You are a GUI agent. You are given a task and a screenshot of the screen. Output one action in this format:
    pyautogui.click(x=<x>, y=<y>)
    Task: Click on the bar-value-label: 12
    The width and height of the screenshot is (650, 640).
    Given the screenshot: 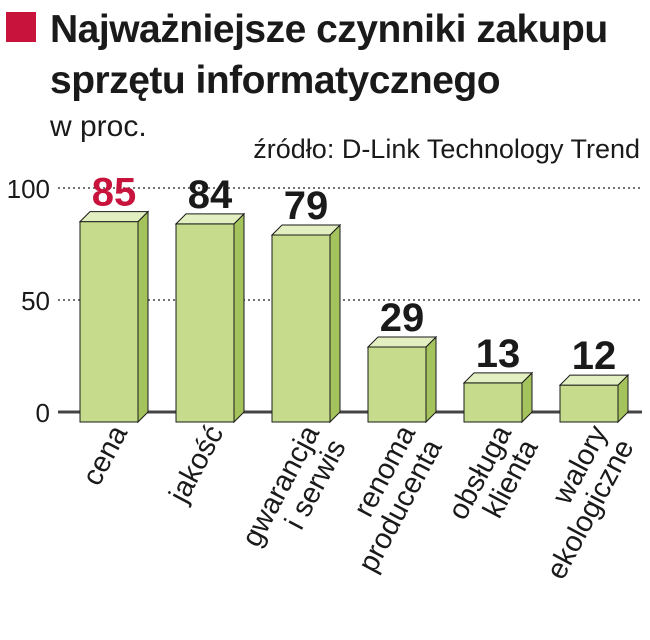 What is the action you would take?
    pyautogui.click(x=594, y=356)
    